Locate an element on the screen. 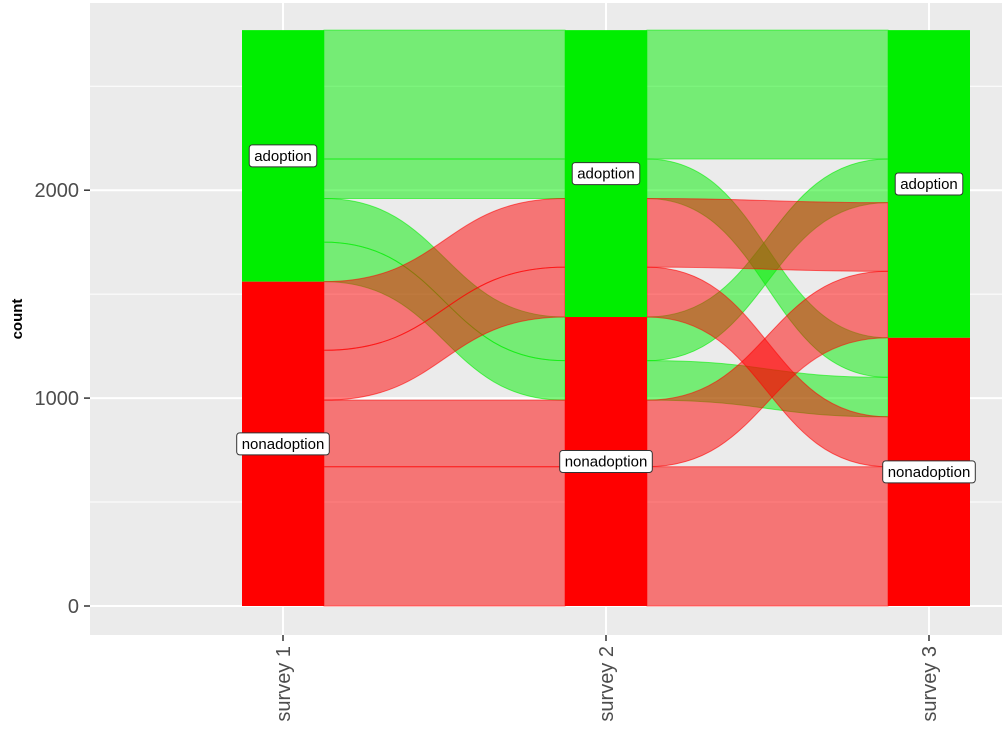 The image size is (1004, 749). y-axis: 0 1000 2000 is located at coordinates (62, 399).